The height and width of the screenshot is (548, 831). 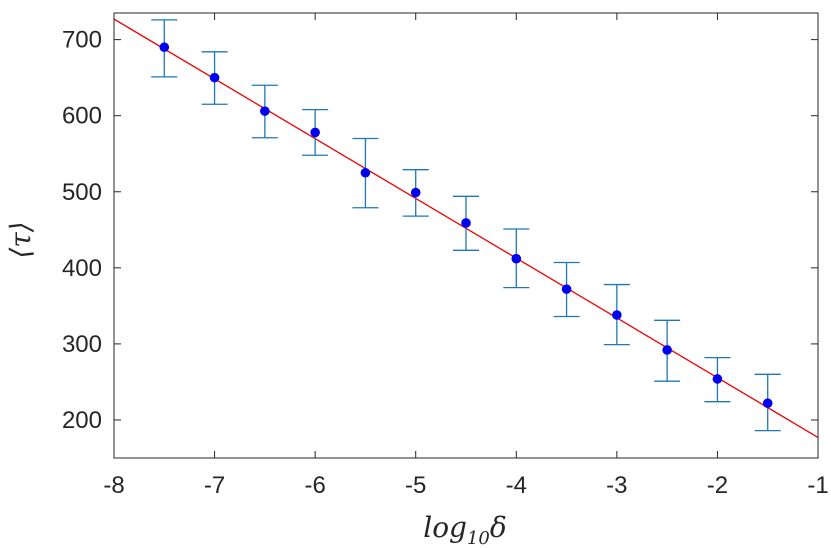 I want to click on y-tick-label: 400, so click(x=82, y=268).